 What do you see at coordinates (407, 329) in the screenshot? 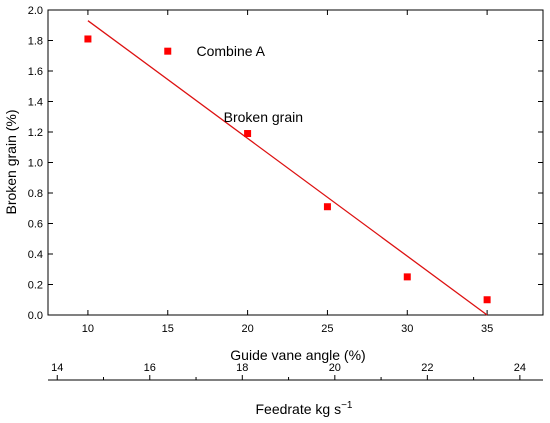
I see `x-tick-label: 30` at bounding box center [407, 329].